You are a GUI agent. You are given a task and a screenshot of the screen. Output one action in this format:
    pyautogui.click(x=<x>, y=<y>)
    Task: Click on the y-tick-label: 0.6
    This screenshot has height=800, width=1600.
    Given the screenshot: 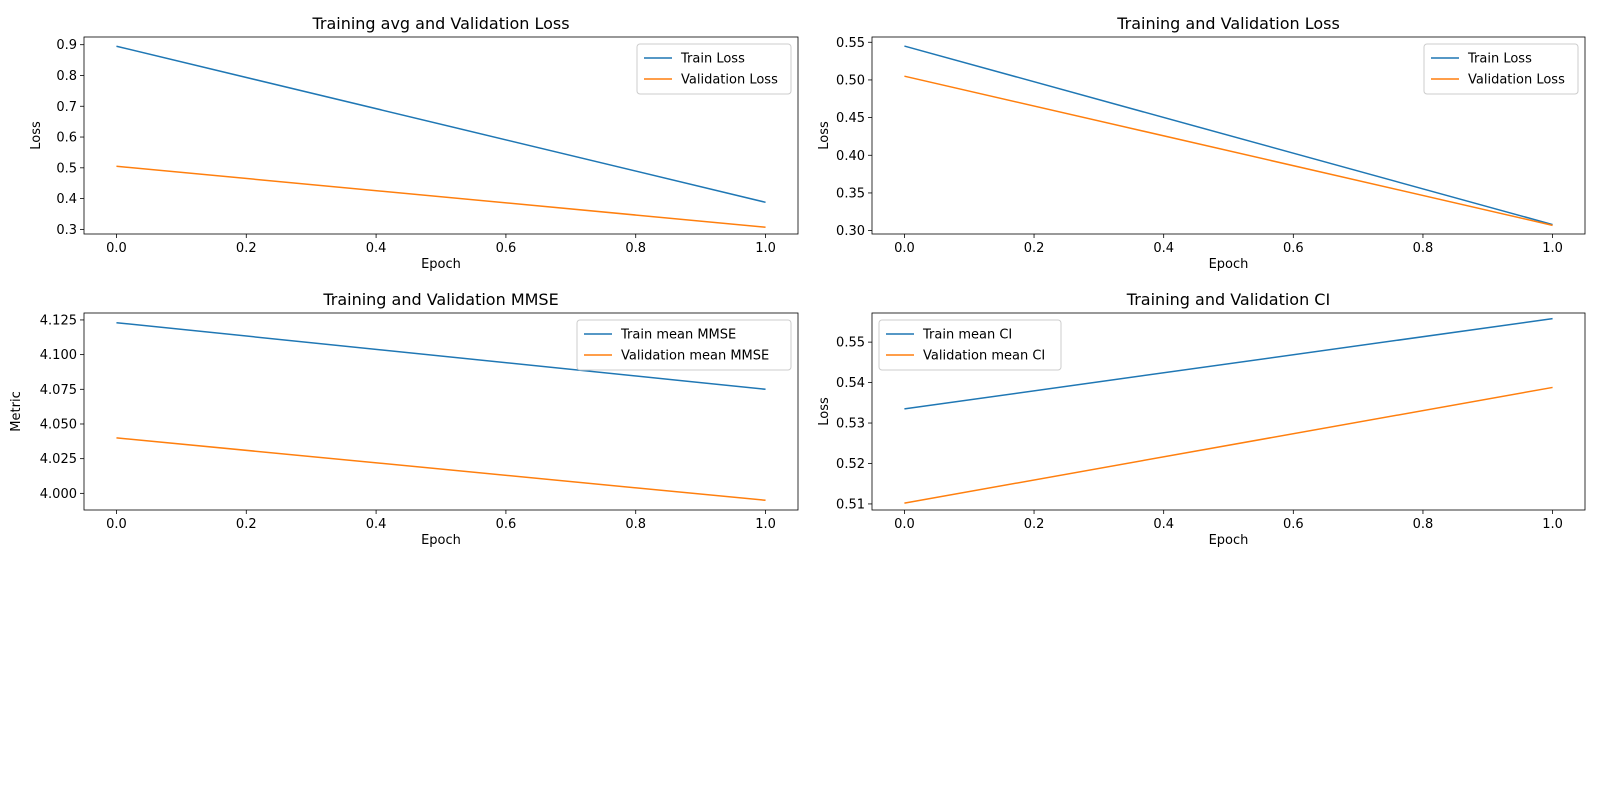 What is the action you would take?
    pyautogui.click(x=66, y=138)
    